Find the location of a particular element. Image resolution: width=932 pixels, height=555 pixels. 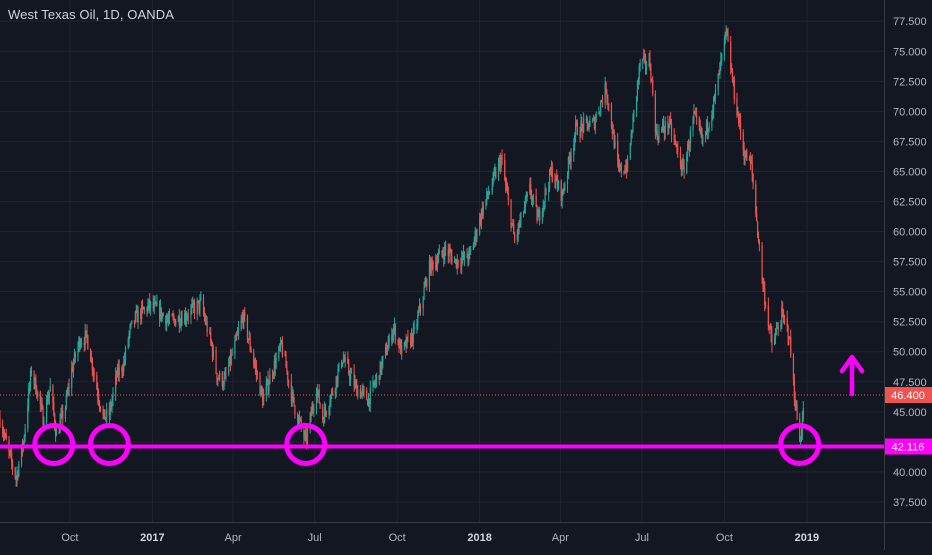

x-tick-label: 2019 is located at coordinates (807, 538).